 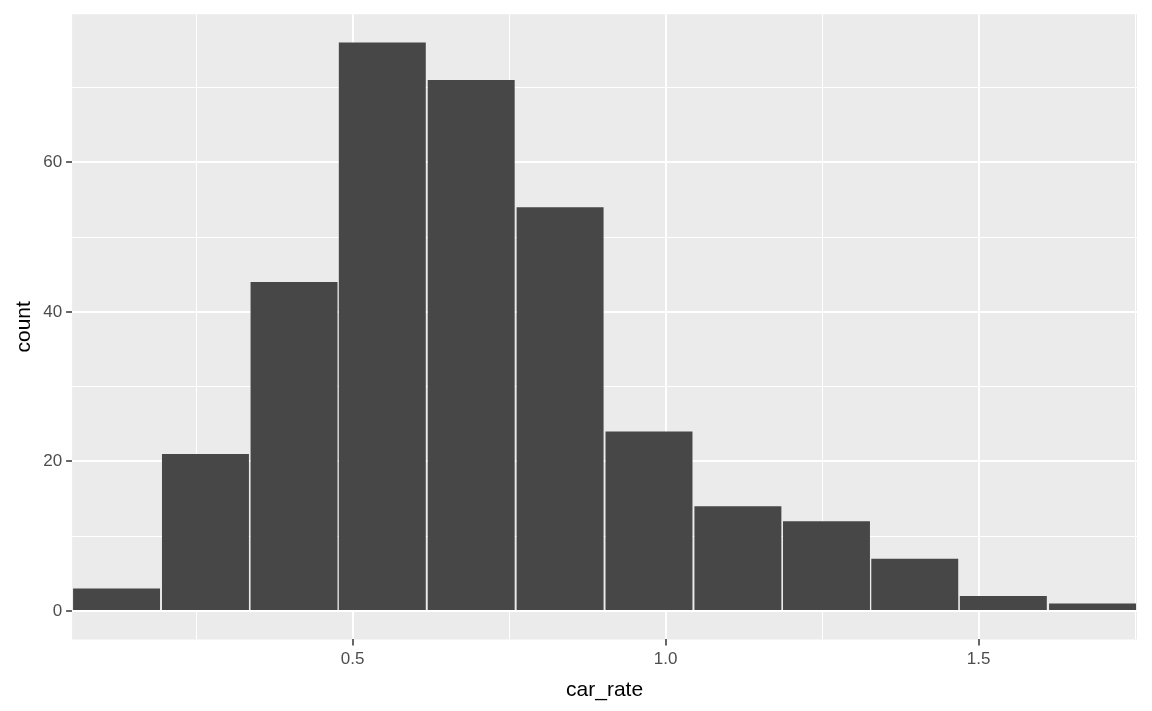 What do you see at coordinates (352, 659) in the screenshot?
I see `x-tick-label: 0.5` at bounding box center [352, 659].